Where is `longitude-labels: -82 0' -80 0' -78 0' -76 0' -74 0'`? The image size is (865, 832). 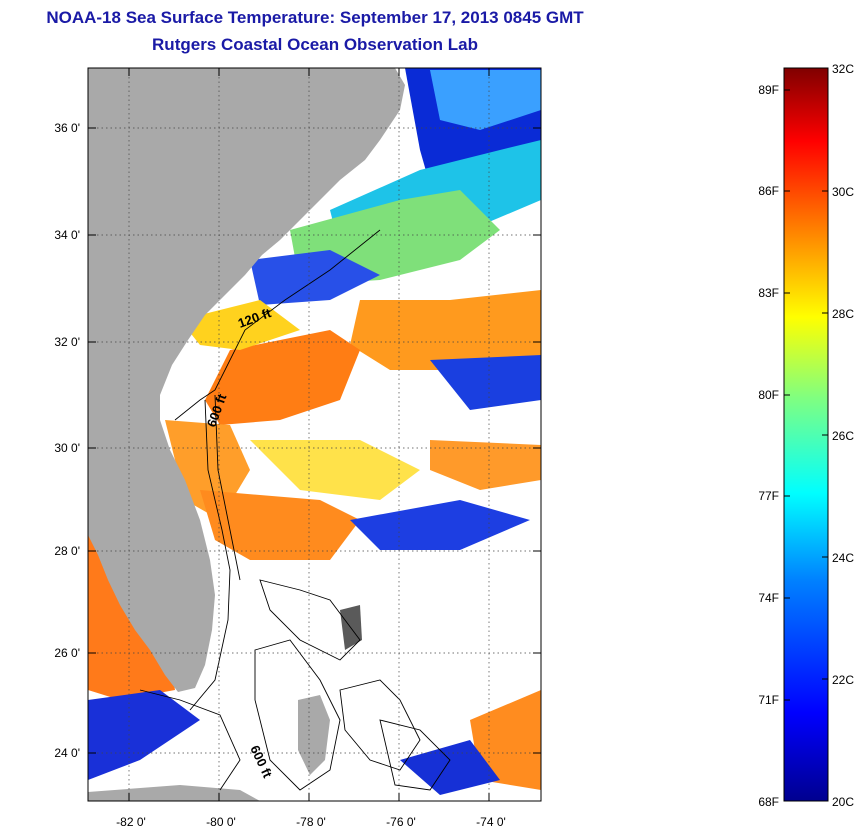 longitude-labels: -82 0' -80 0' -78 0' -76 0' -74 0' is located at coordinates (311, 822).